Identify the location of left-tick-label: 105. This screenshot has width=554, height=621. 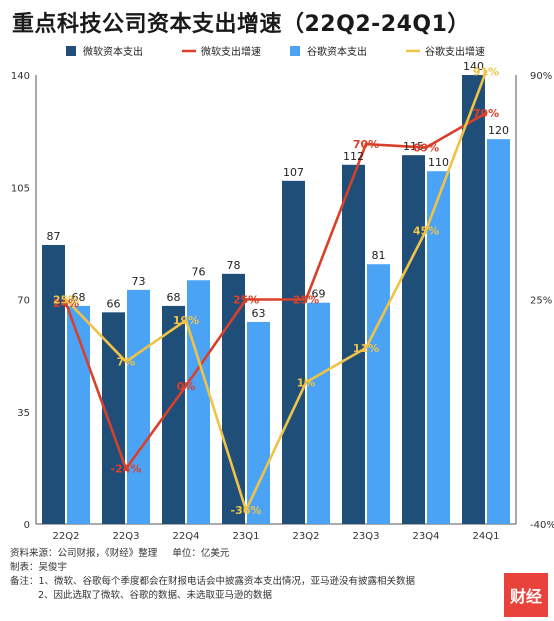
(20, 188).